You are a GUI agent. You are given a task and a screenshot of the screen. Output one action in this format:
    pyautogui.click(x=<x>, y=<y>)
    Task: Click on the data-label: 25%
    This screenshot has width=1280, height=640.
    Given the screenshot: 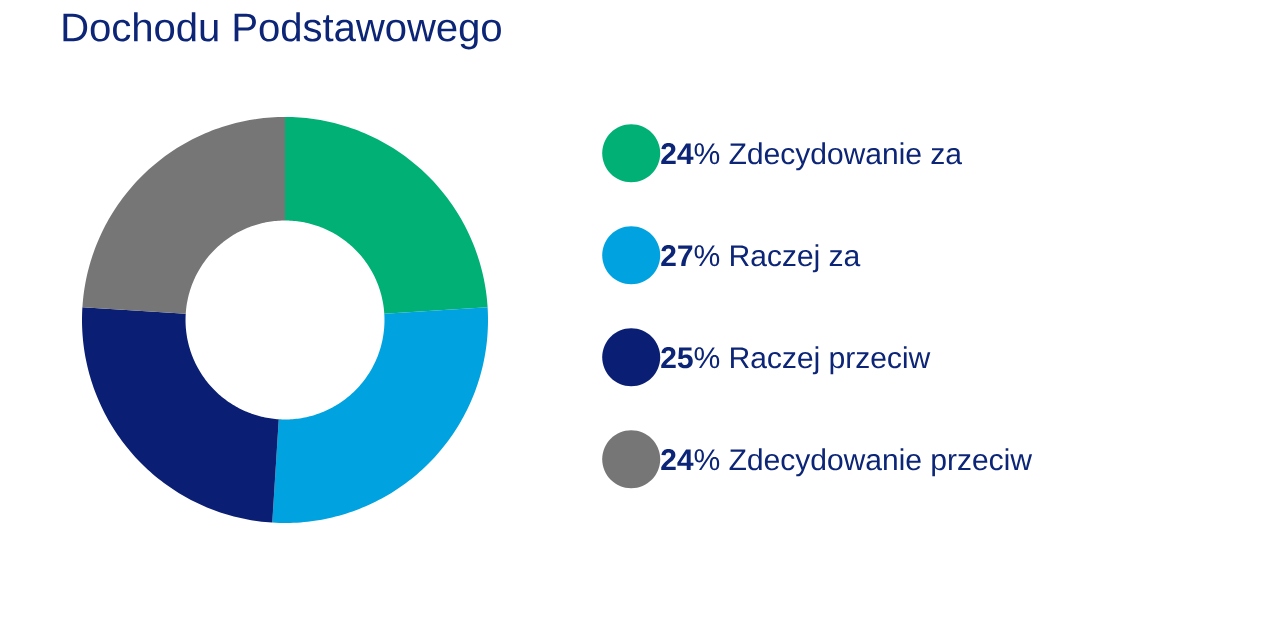 What is the action you would take?
    pyautogui.click(x=690, y=358)
    